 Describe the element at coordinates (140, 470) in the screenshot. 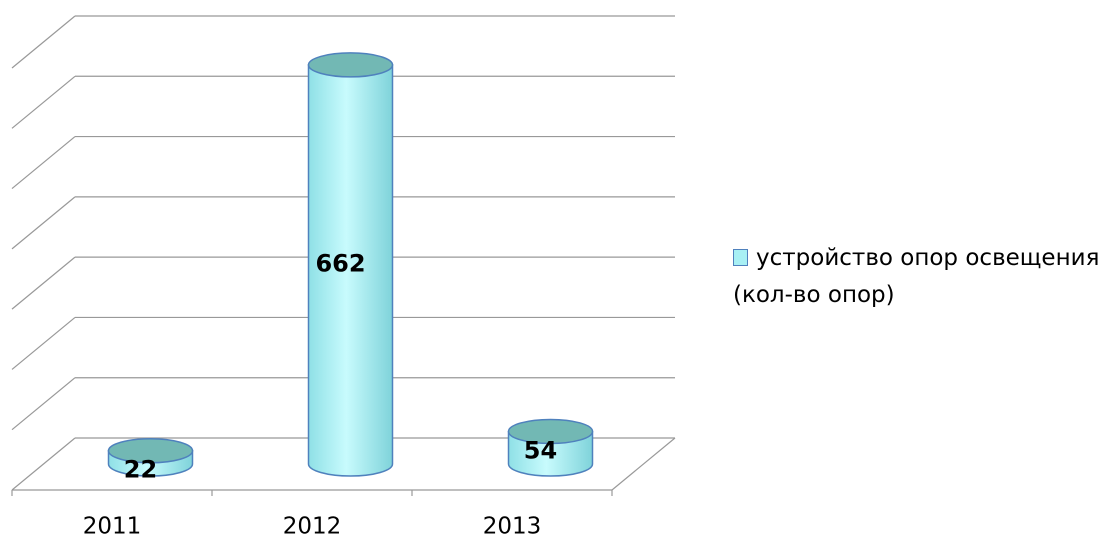

I see `data-label: 22` at that location.